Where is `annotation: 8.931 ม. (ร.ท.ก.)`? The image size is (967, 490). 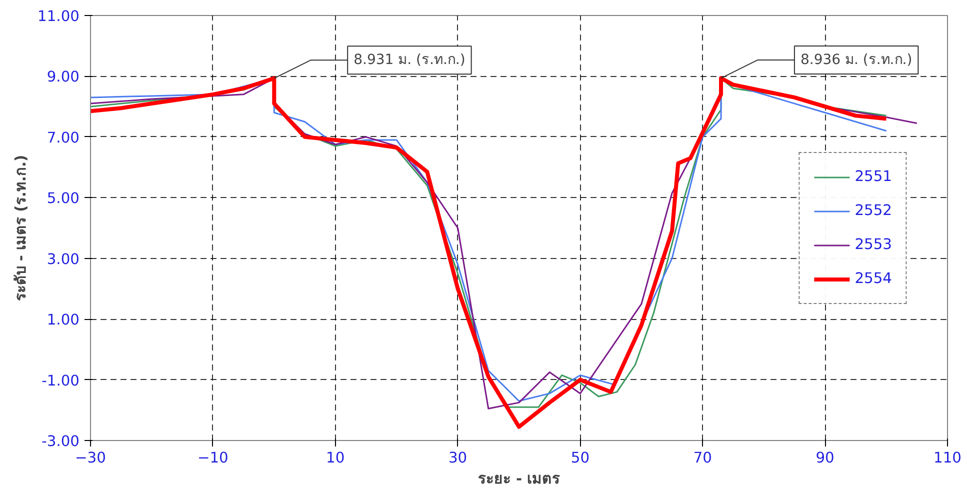 annotation: 8.931 ม. (ร.ท.ก.) is located at coordinates (410, 60).